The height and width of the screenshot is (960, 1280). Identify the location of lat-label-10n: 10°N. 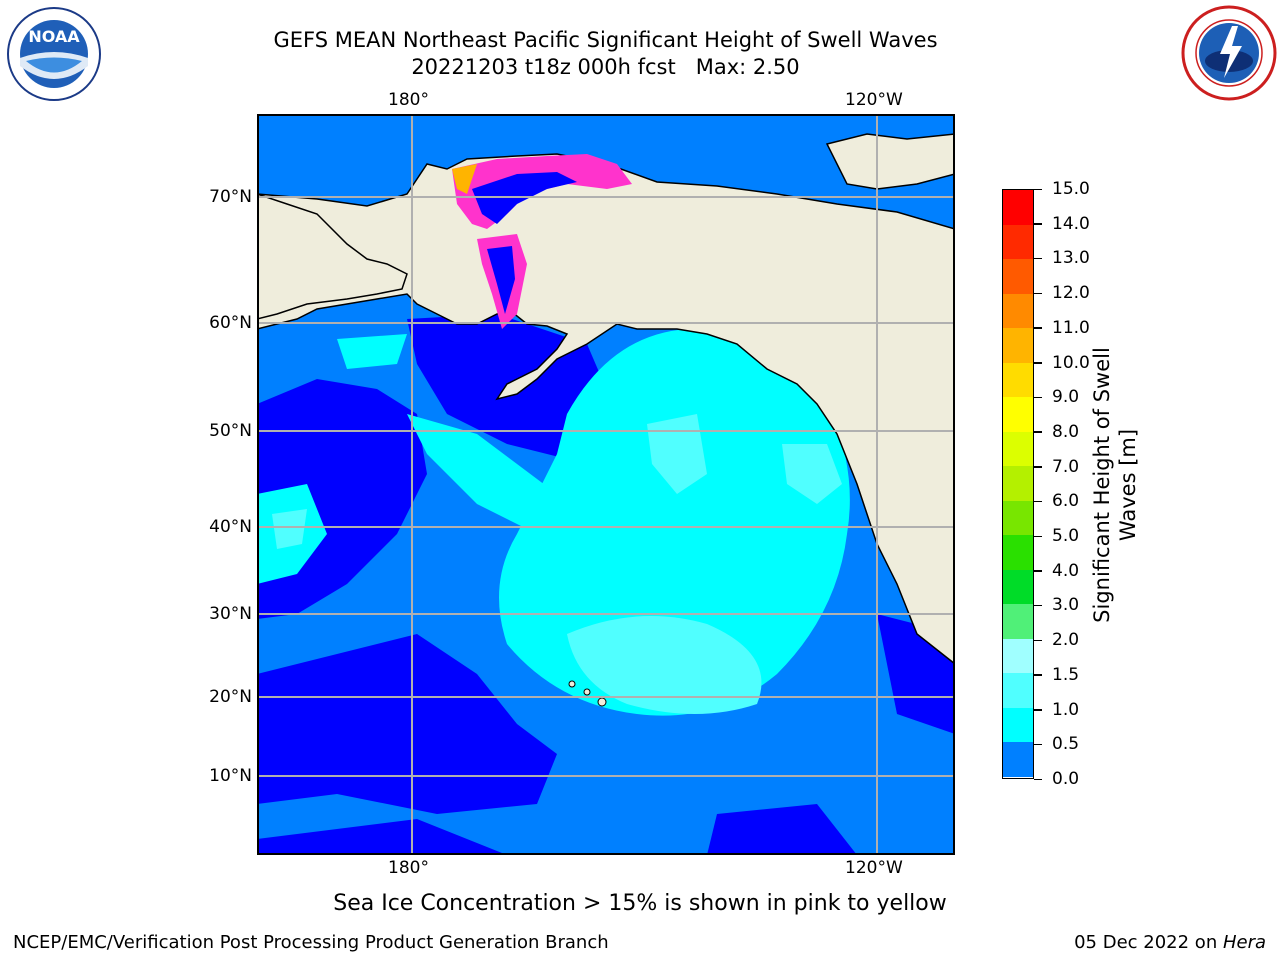
(230, 776).